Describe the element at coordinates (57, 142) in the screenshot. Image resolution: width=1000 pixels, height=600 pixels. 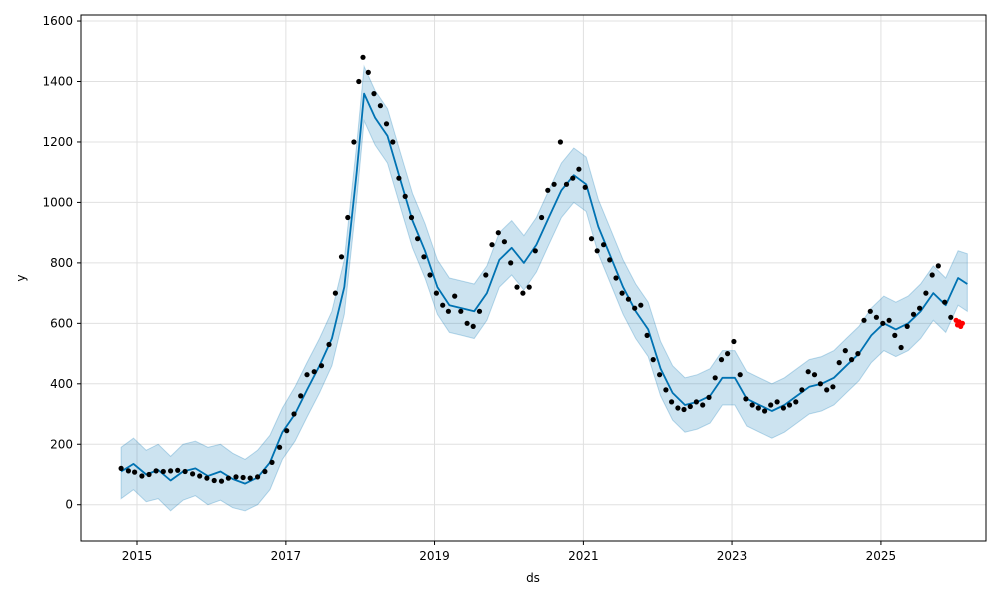
I see `y-tick-label: 1200` at that location.